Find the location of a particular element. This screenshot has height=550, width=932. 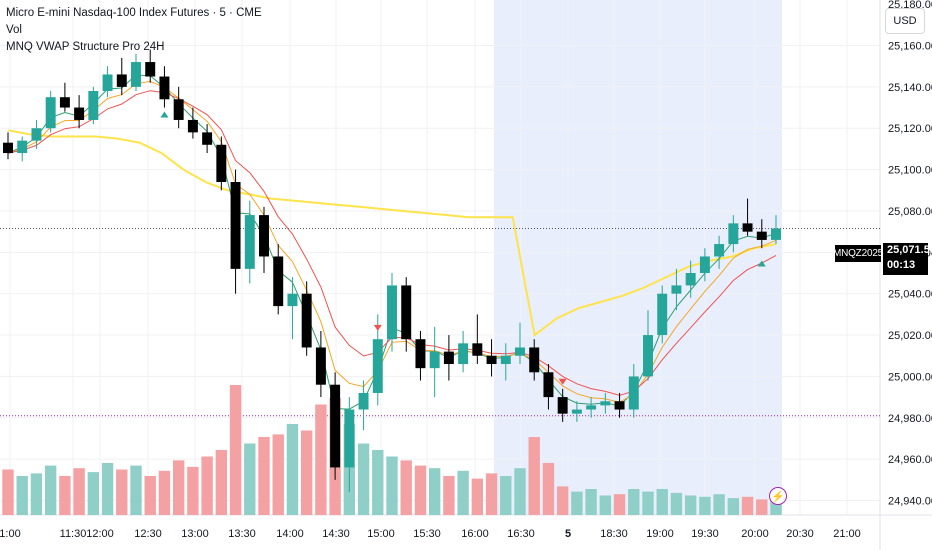

y-tick-label: 25,020.00 is located at coordinates (910, 336).